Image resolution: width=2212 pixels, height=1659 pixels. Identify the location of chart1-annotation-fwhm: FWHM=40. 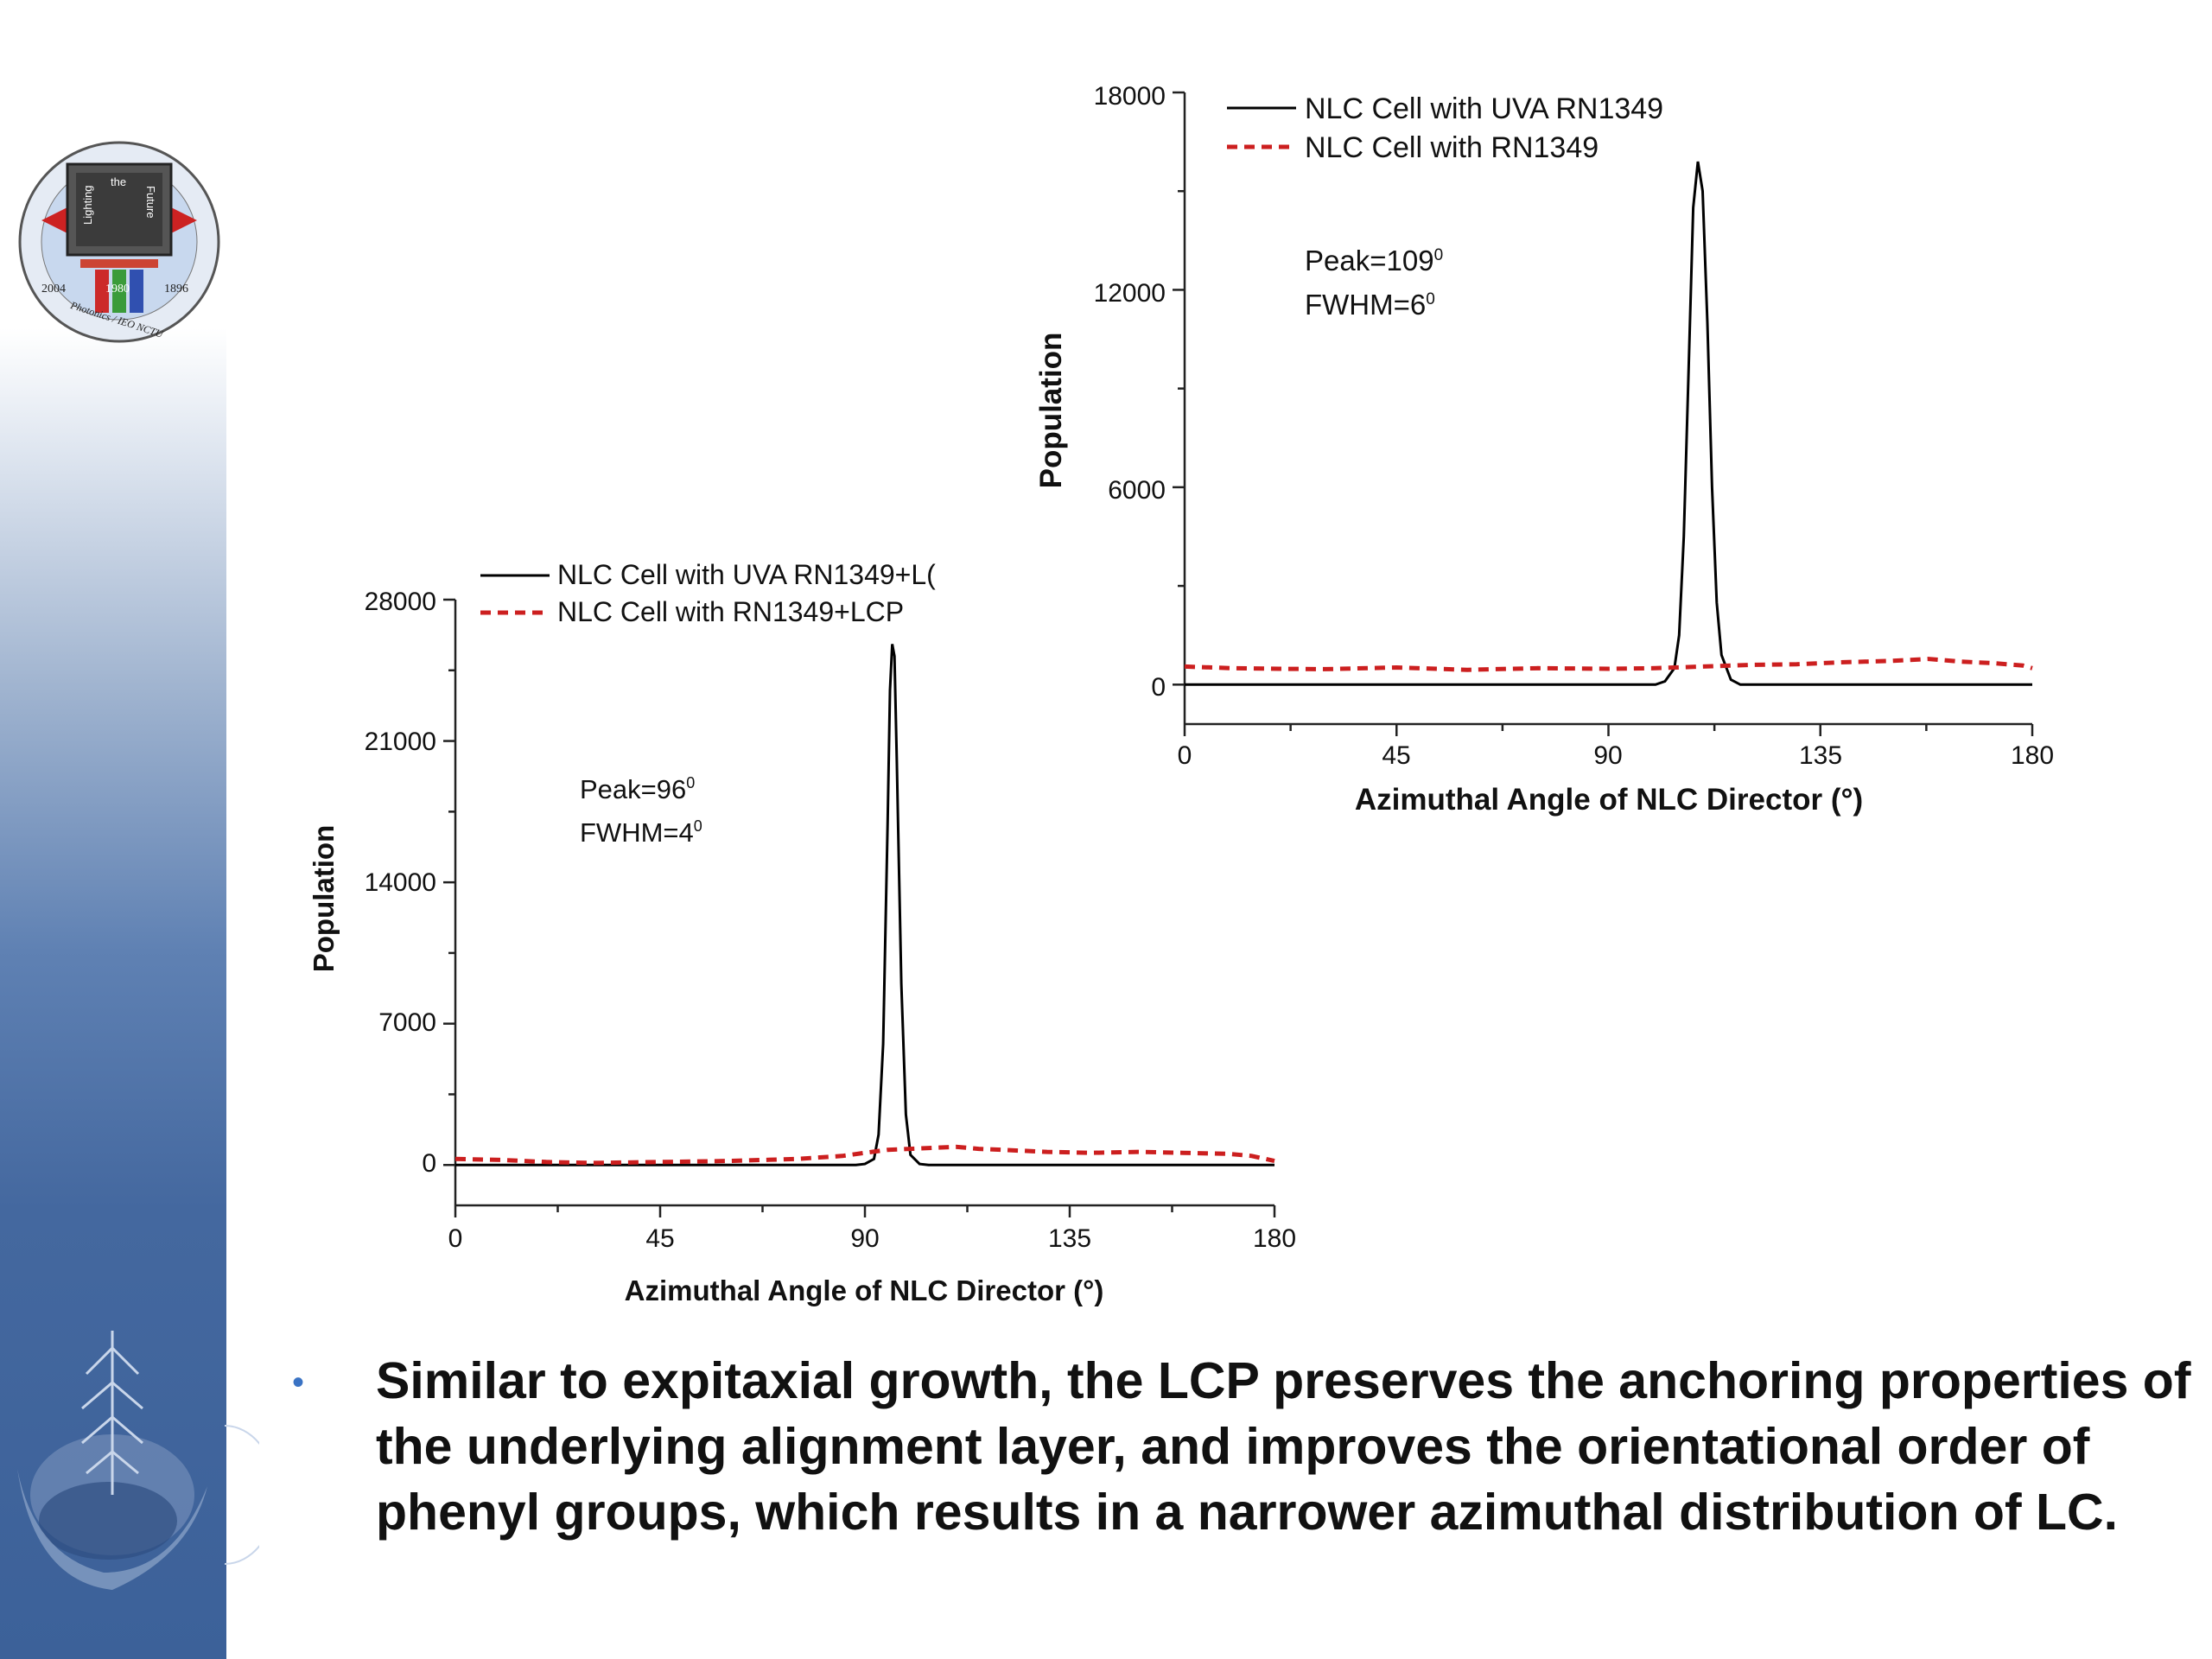
(641, 832).